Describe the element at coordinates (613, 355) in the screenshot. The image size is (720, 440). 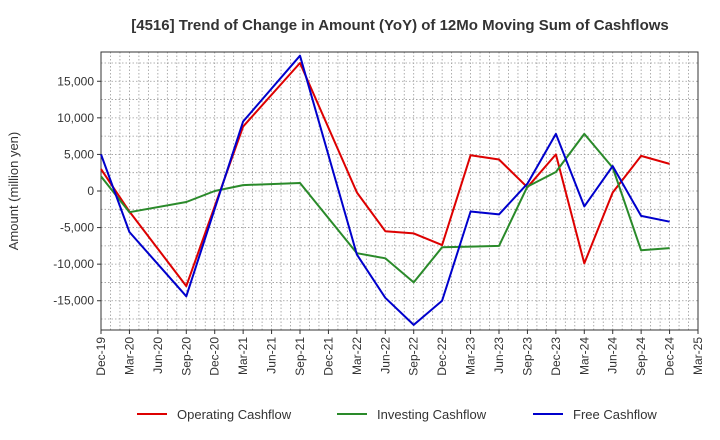
I see `x-tick-label: Jun-24` at that location.